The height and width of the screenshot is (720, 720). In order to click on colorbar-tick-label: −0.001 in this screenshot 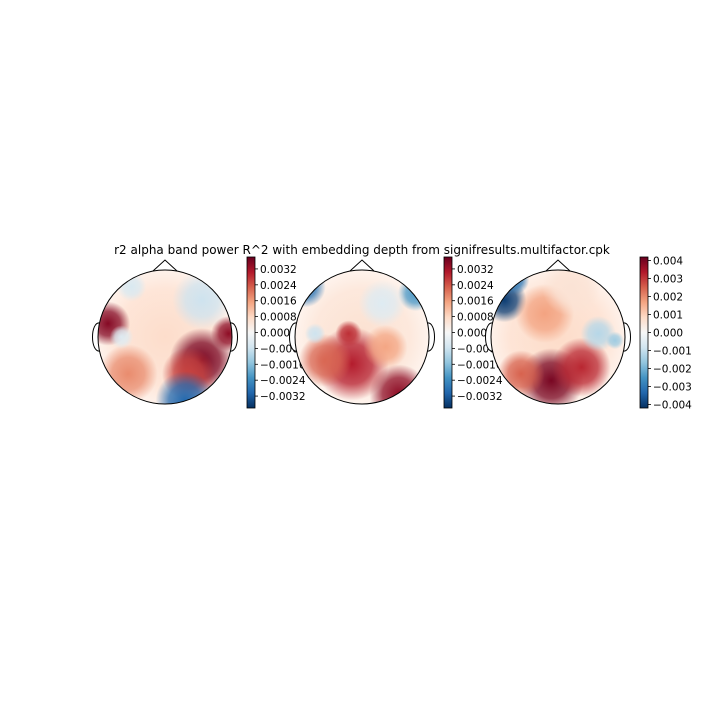, I will do `click(672, 351)`.